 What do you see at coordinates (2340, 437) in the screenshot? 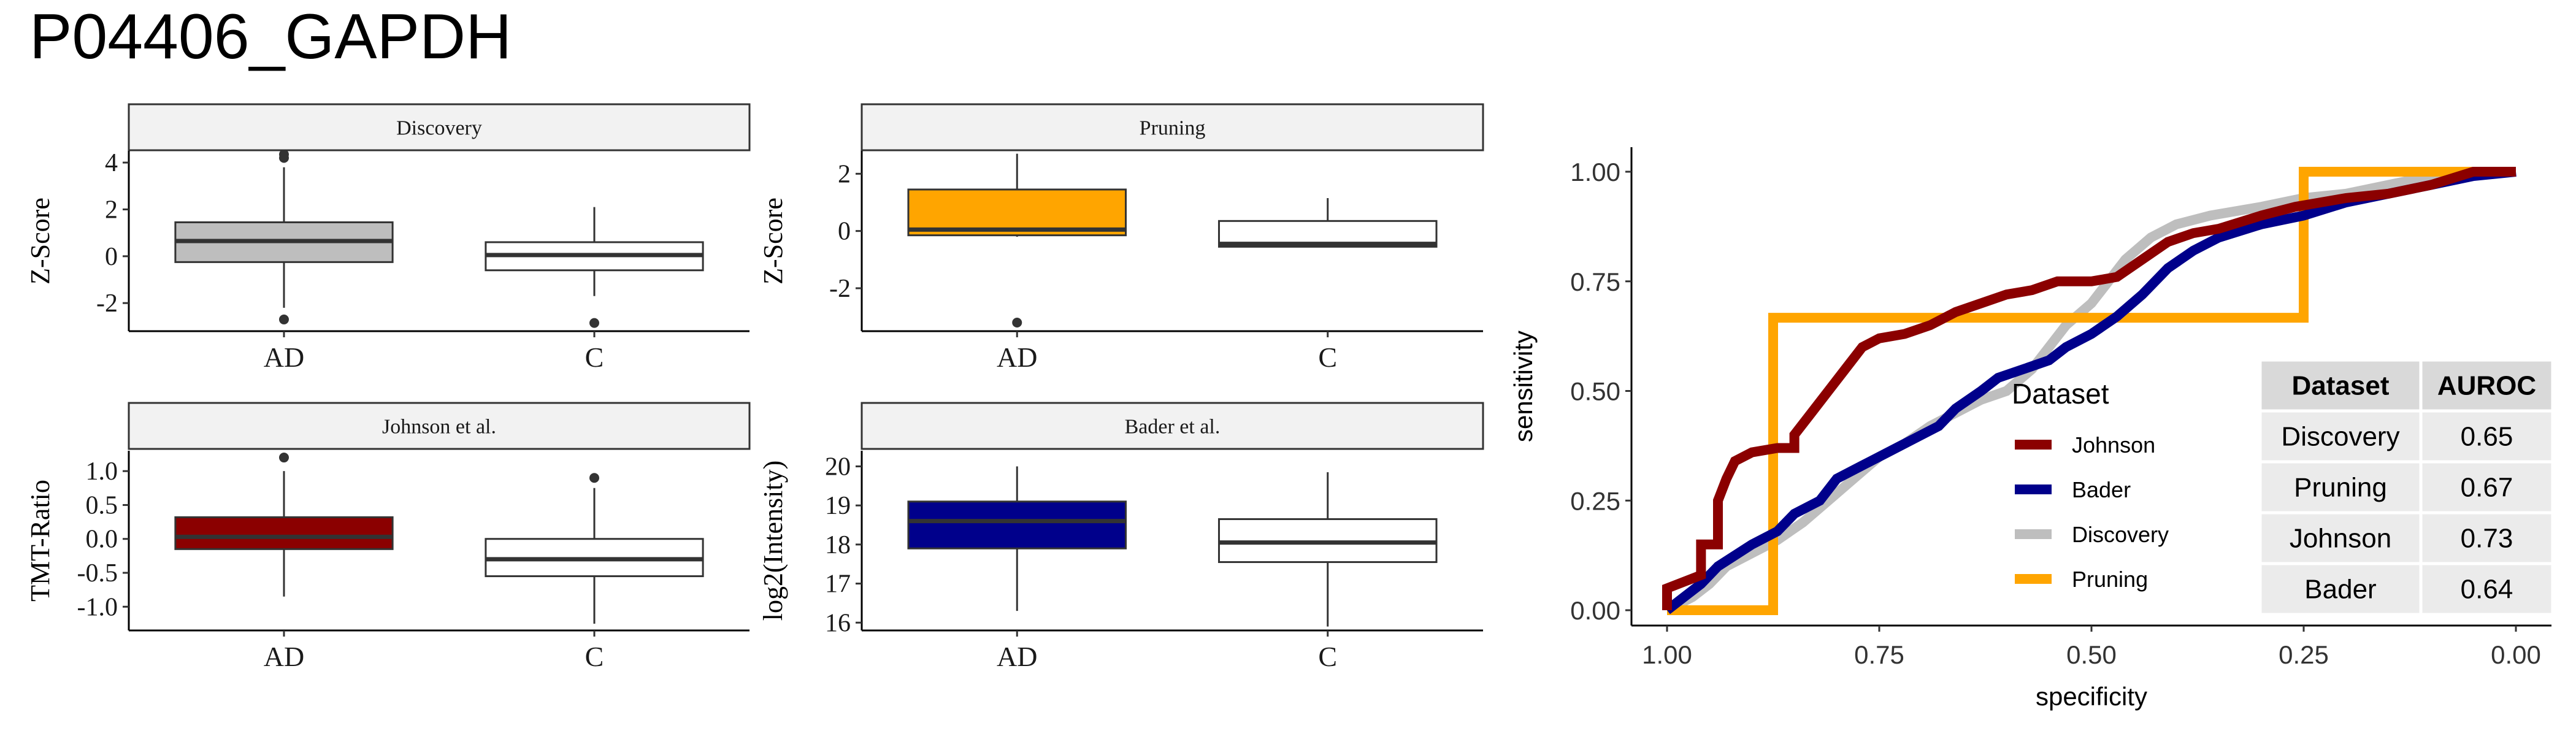
I see `table-cell-text: Discovery` at bounding box center [2340, 437].